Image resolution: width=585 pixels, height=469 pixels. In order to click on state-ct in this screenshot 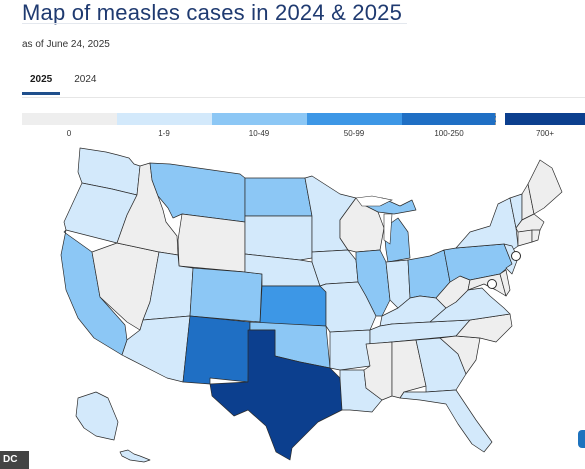, I will do `click(525, 238)`.